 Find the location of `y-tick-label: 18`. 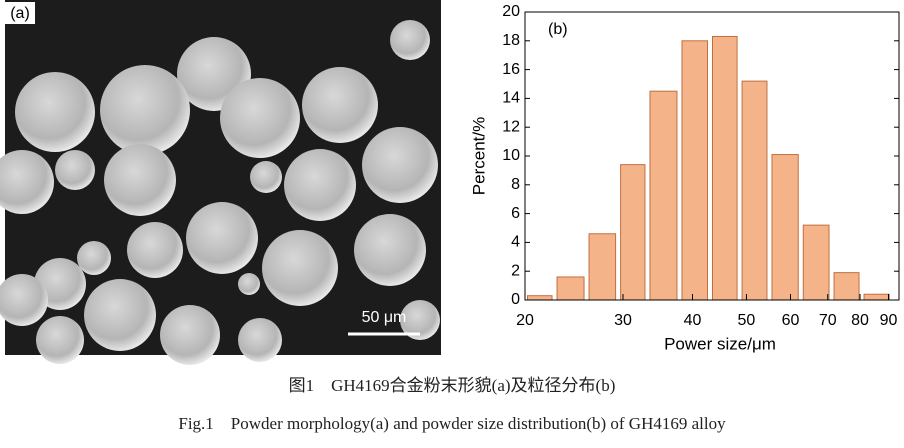

y-tick-label: 18 is located at coordinates (511, 40).